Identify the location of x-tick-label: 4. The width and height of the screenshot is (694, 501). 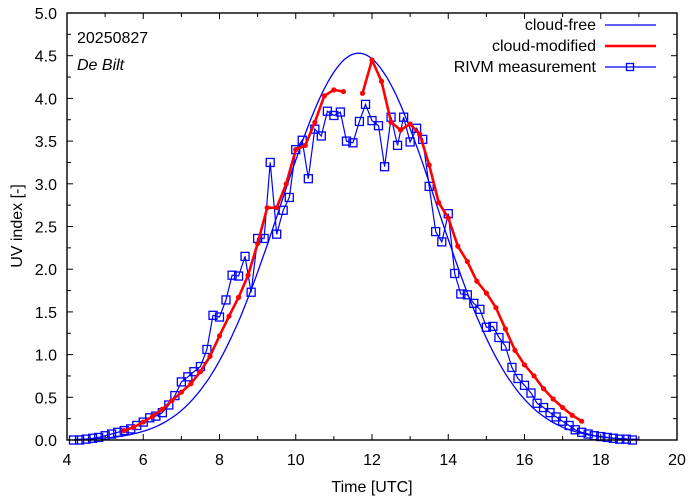
(67, 460).